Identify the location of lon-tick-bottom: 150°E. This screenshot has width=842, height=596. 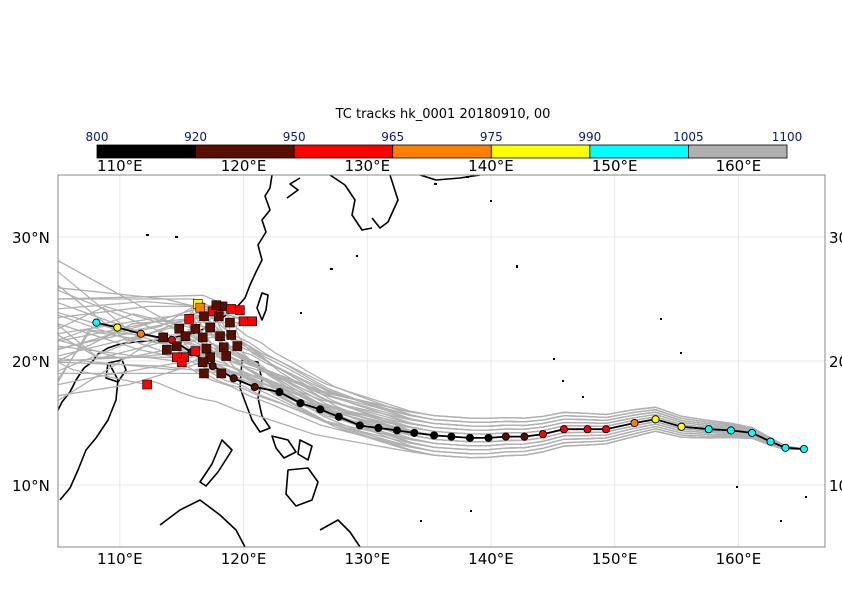
(615, 559).